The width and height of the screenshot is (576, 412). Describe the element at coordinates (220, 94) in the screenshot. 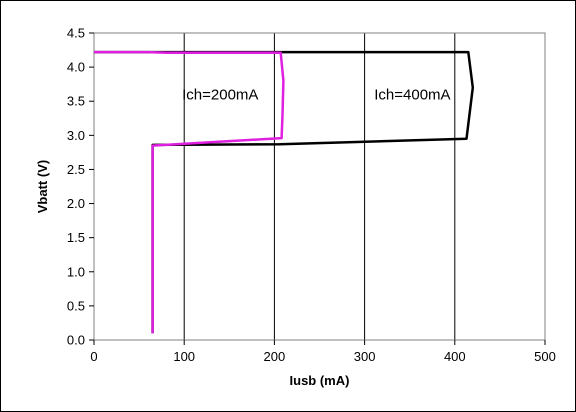

I see `annotation-label: Ich=200mA` at that location.